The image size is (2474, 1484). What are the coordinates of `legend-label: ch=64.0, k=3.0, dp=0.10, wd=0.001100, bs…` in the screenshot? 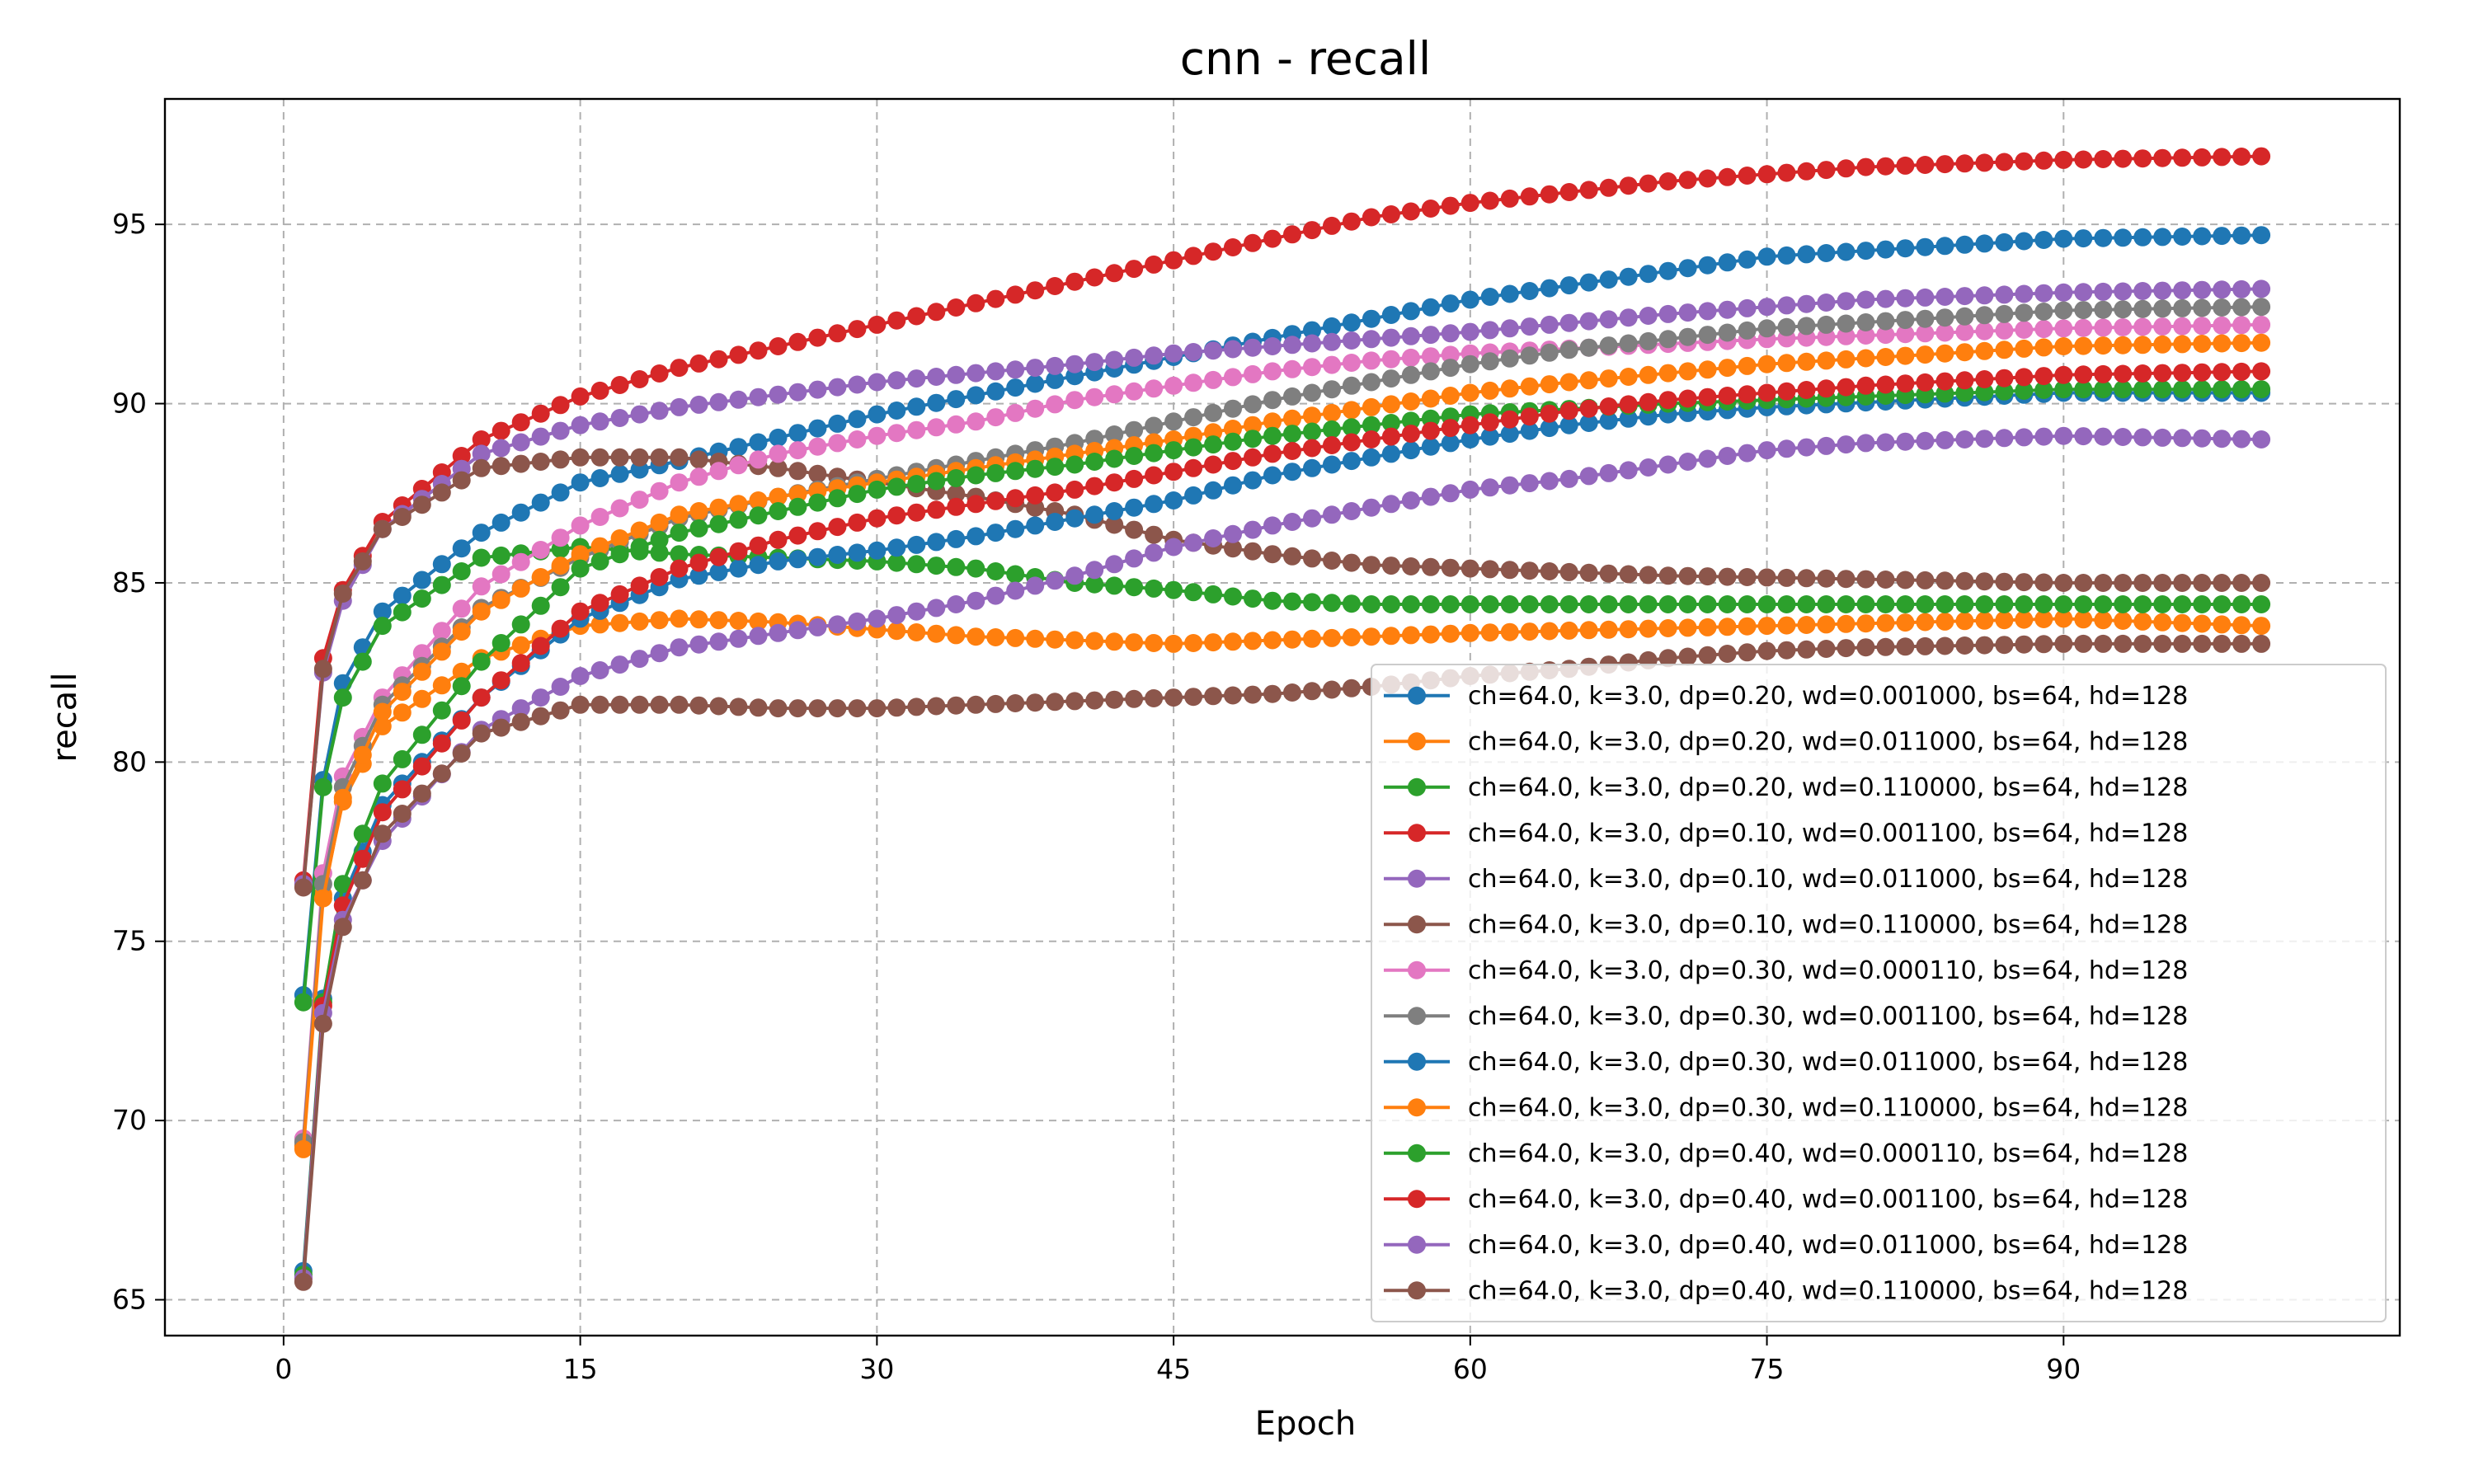 It's located at (1828, 833).